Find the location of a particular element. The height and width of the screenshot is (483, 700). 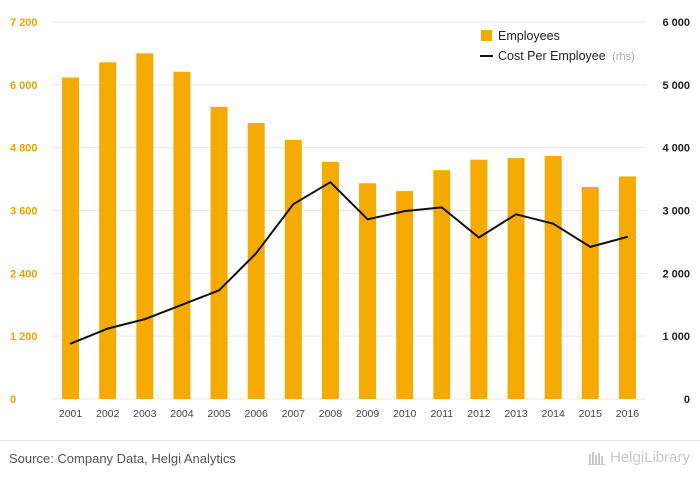

y-left-tick-label: 2 400 is located at coordinates (24, 274).